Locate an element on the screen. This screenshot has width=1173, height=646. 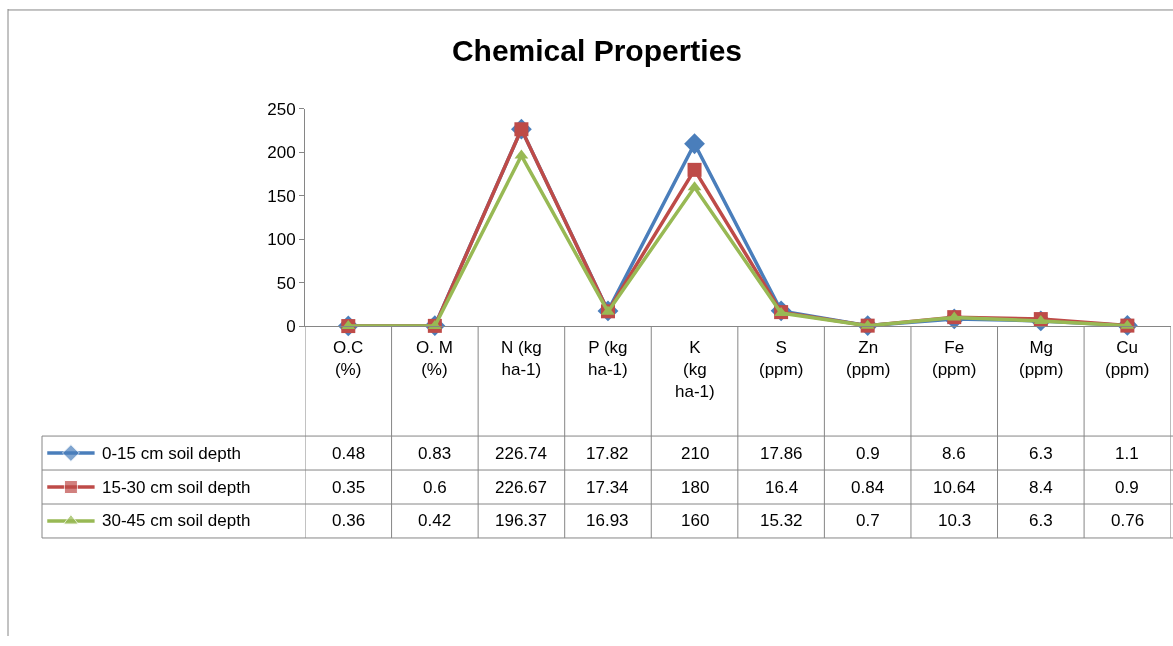
y-tick-label: 100 is located at coordinates (281, 240).